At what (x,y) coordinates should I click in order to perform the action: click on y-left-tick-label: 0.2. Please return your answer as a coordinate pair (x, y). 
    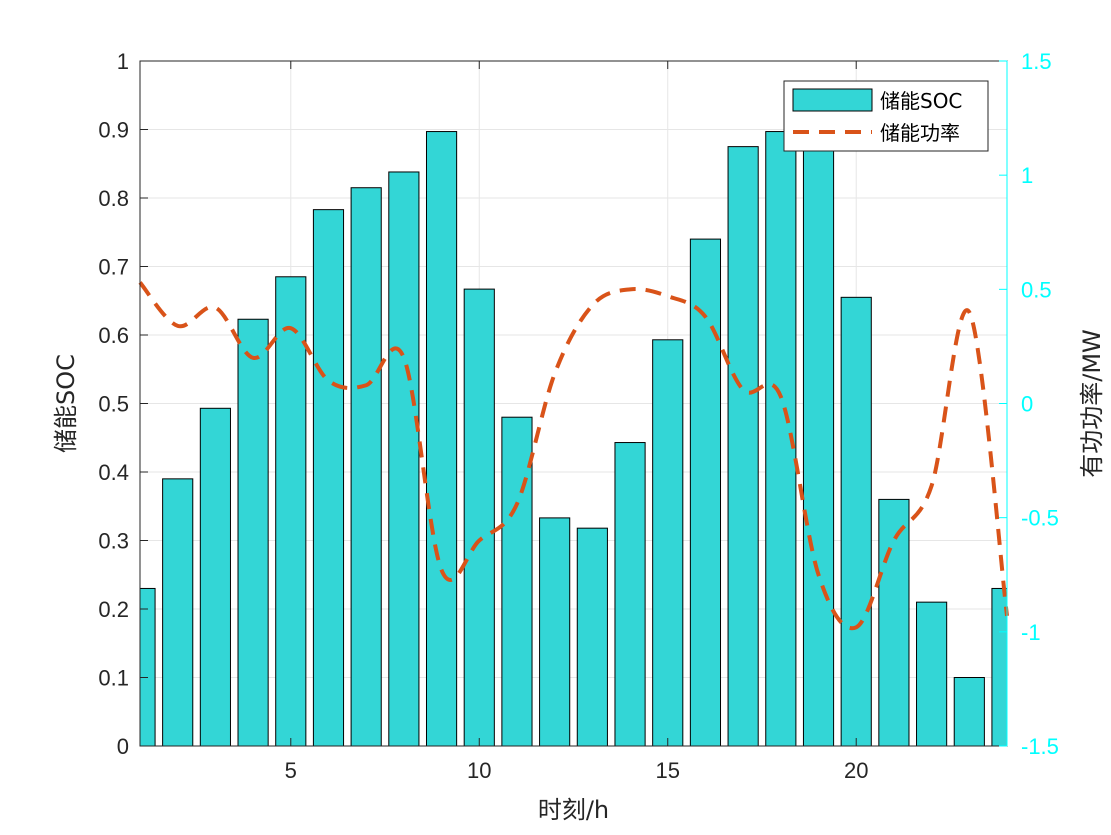
    Looking at the image, I should click on (113, 609).